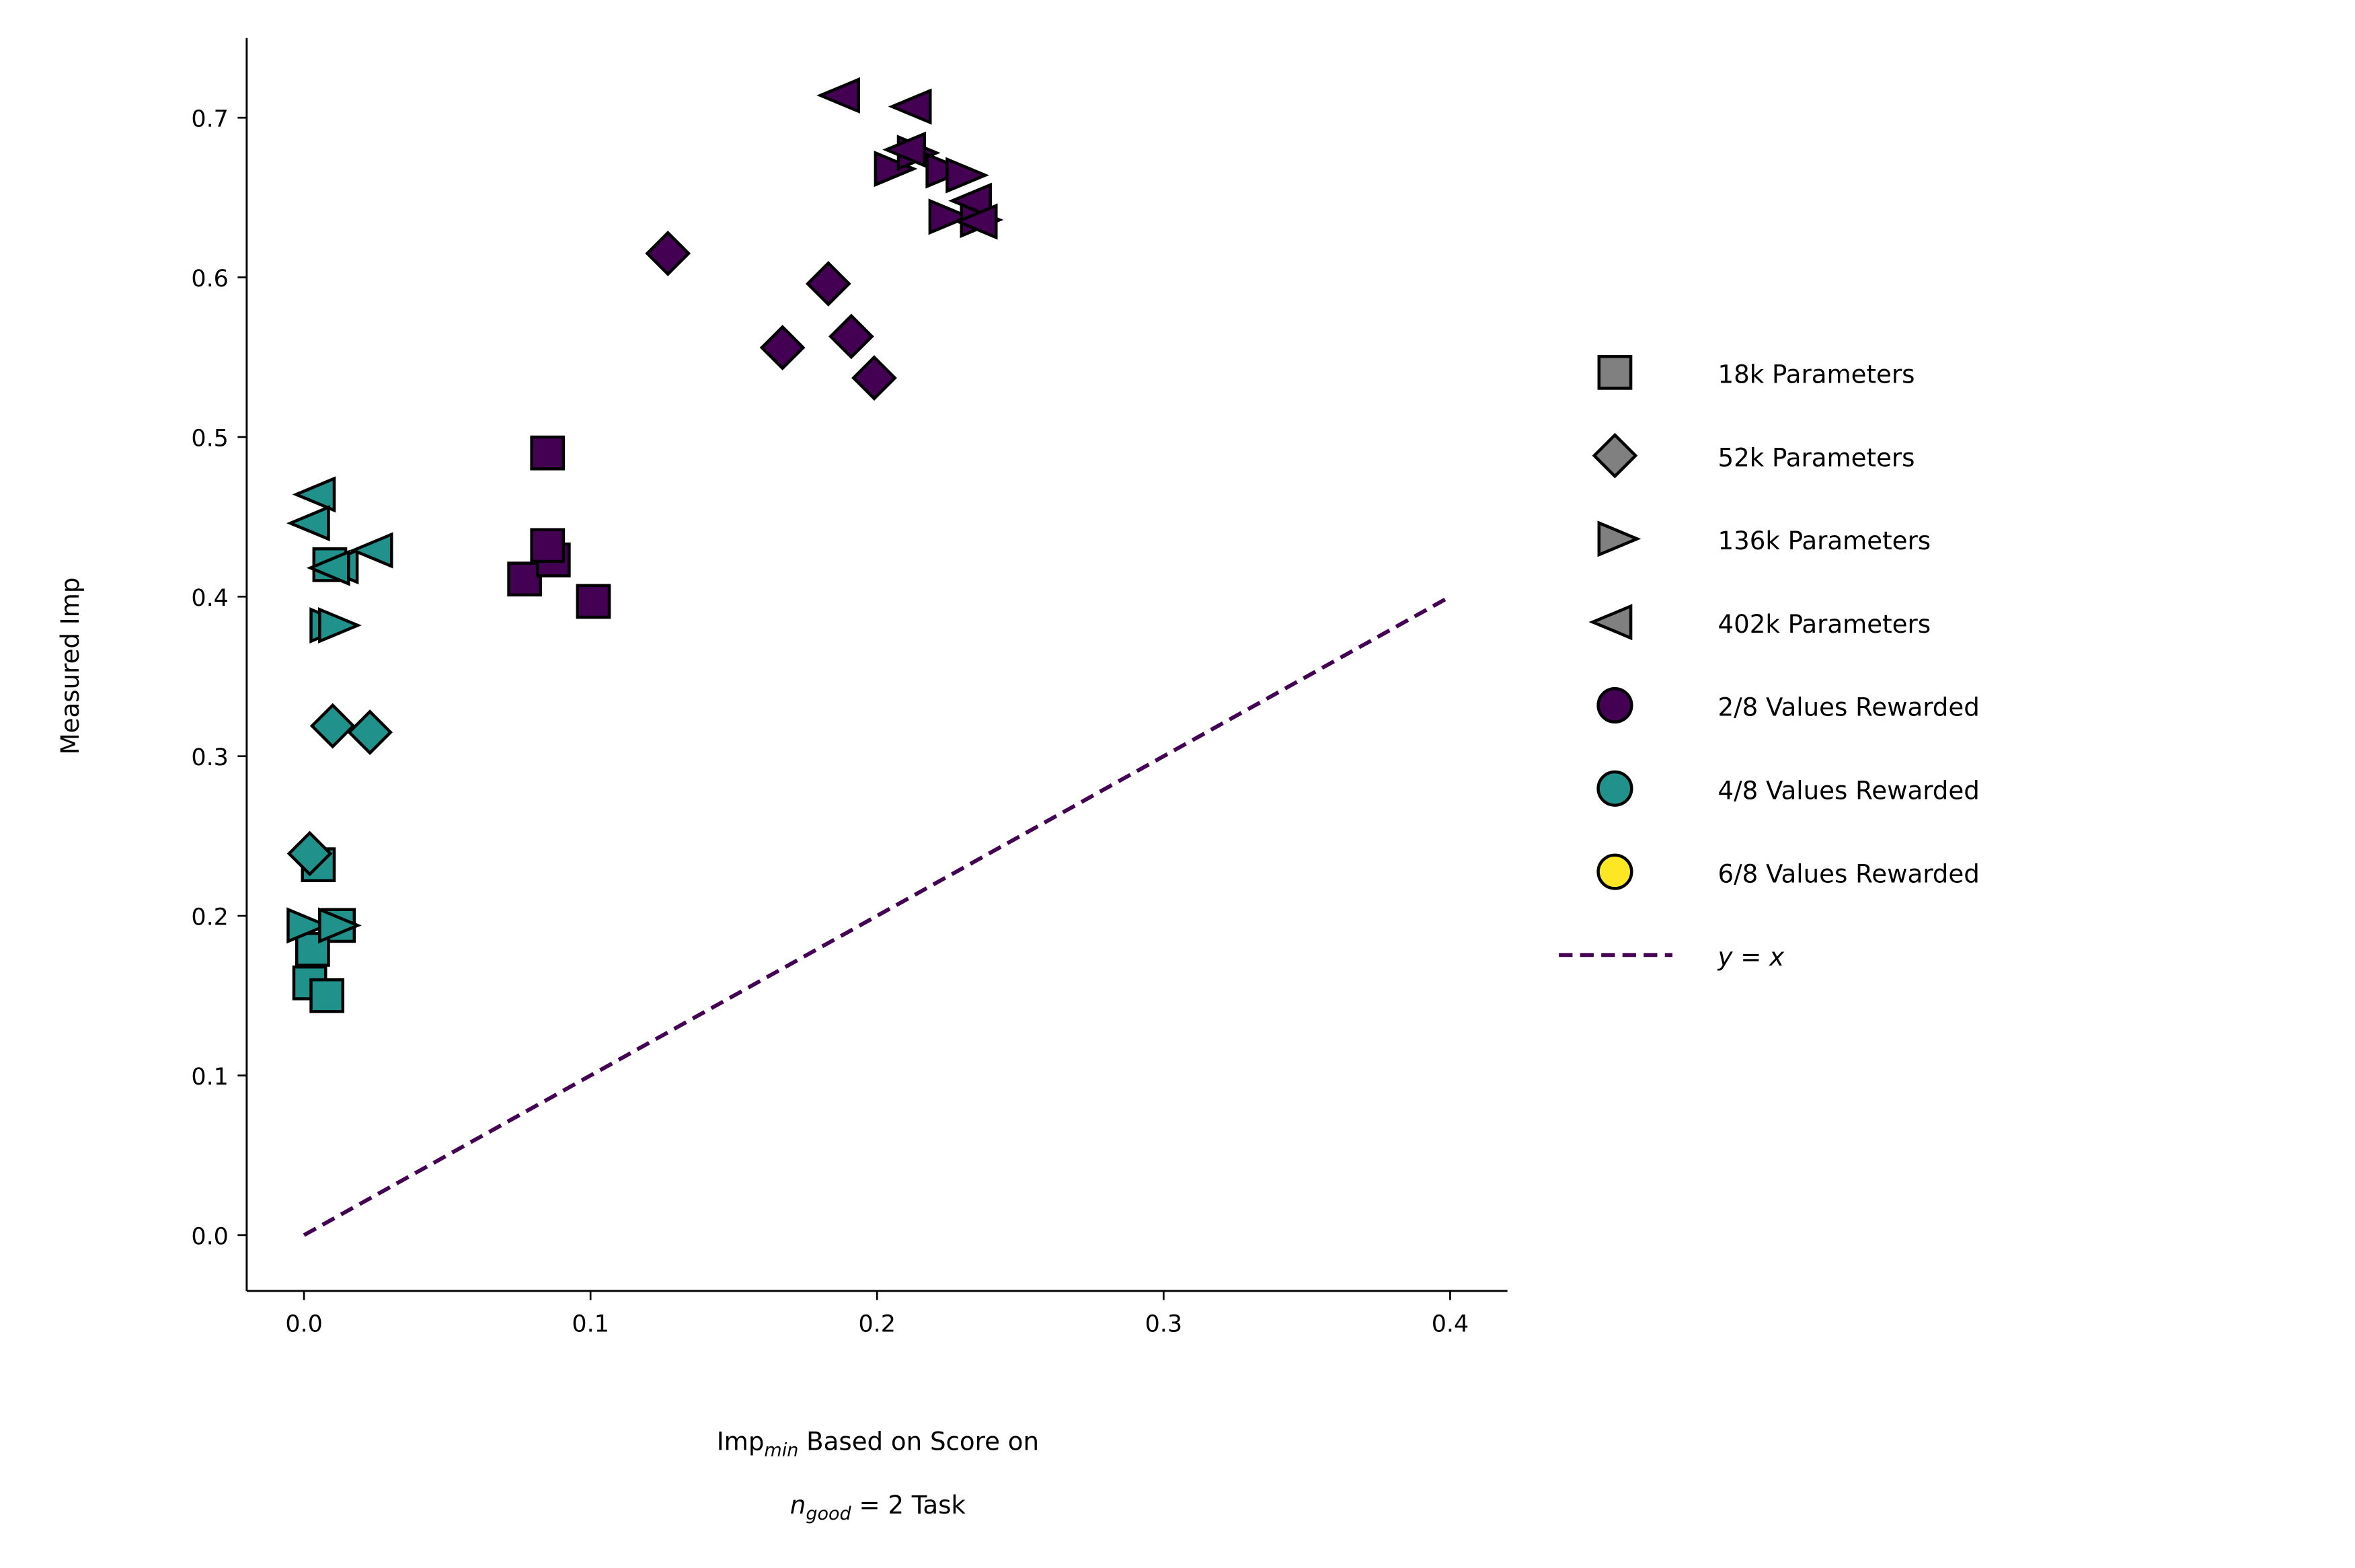  Describe the element at coordinates (877, 1324) in the screenshot. I see `x-tick-label: 0.2` at that location.